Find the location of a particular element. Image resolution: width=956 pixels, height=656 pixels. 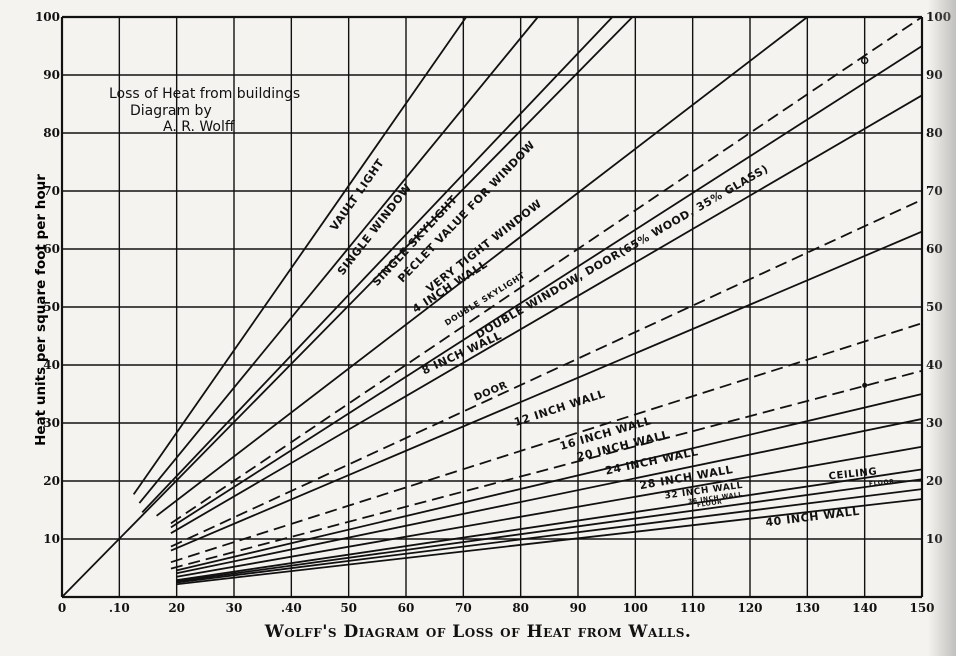

y-axis-label: Heat units per square foot per hour is located at coordinates (41, 310).